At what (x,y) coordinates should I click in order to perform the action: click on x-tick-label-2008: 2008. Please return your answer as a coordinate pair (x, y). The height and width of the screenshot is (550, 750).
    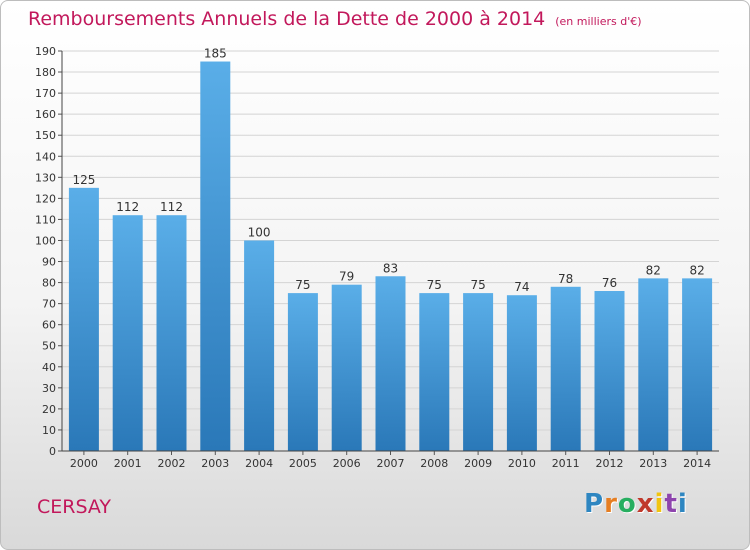
    Looking at the image, I should click on (434, 463).